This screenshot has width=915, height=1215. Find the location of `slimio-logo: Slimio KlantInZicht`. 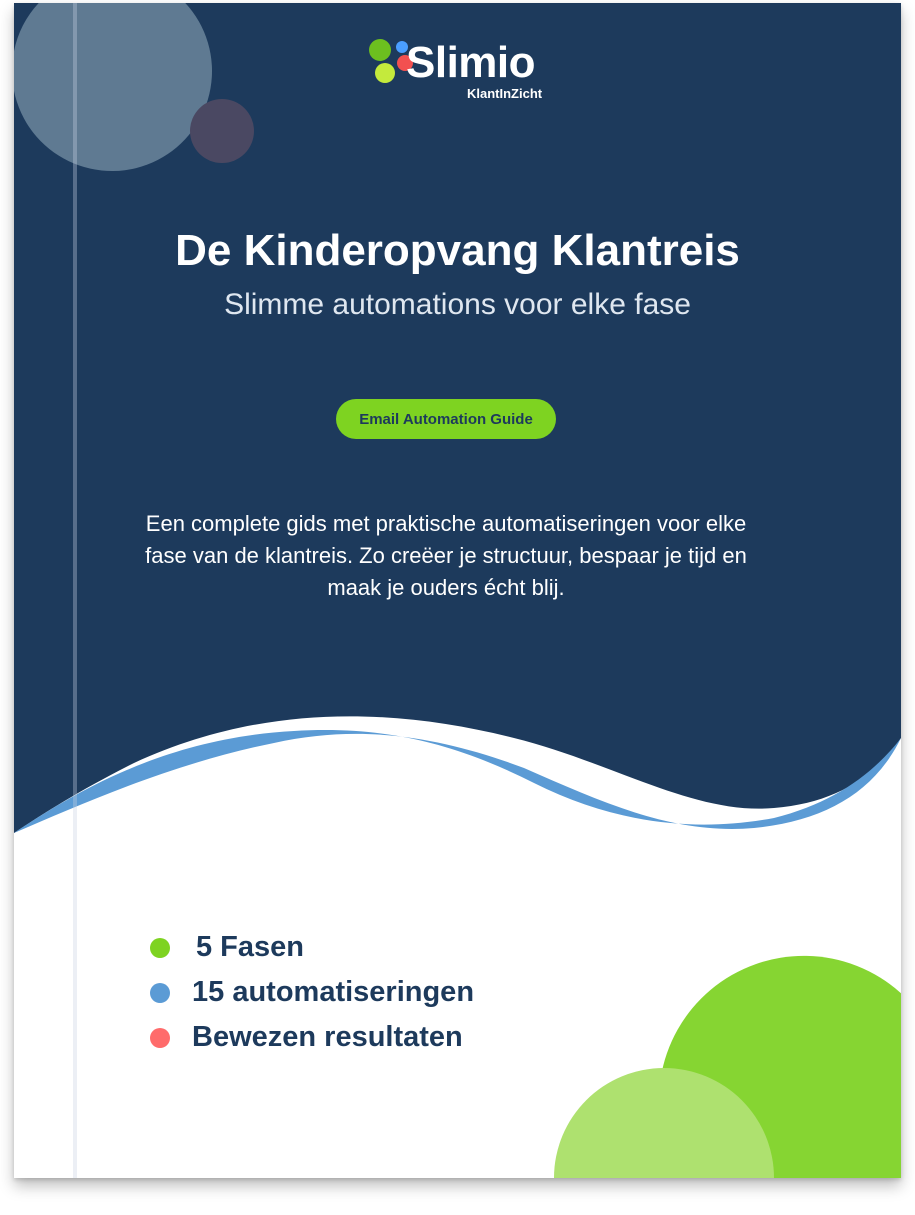

slimio-logo: Slimio KlantInZicht is located at coordinates (462, 71).